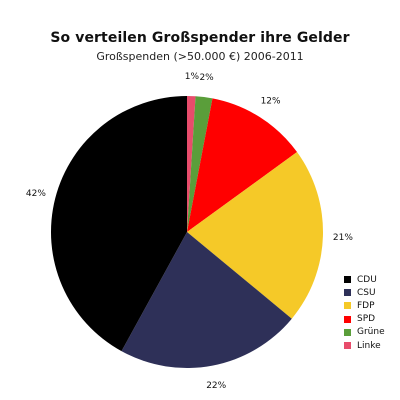  I want to click on pie-slice-csu, so click(206, 300).